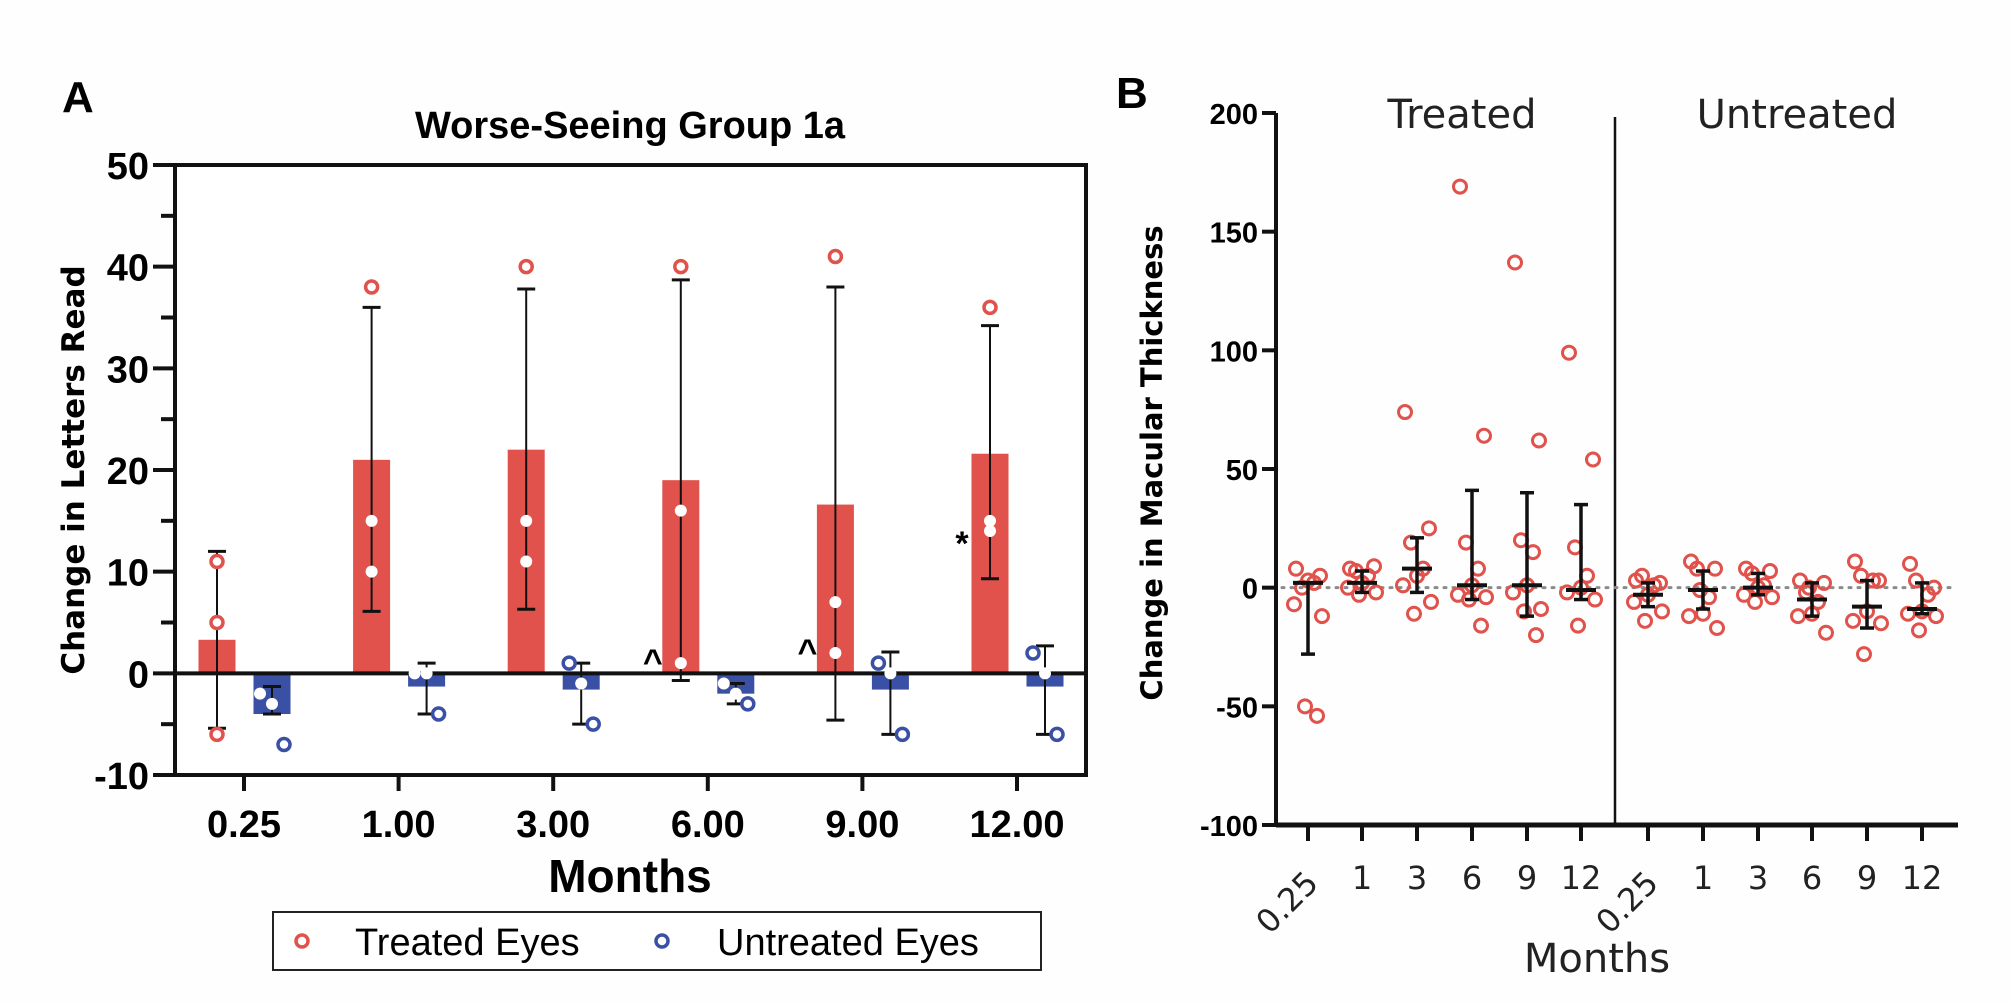  I want to click on legend-marker-untreated, so click(662, 941).